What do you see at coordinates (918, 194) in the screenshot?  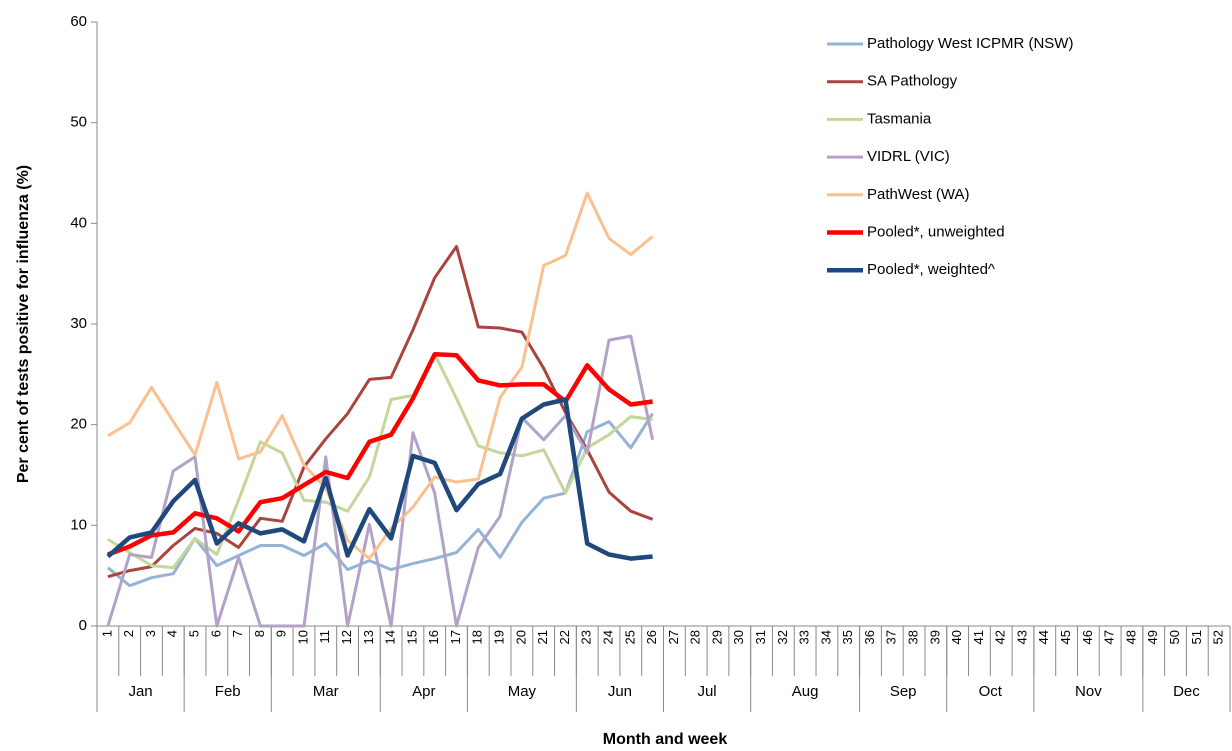 I see `legend-label: PathWest (WA)` at bounding box center [918, 194].